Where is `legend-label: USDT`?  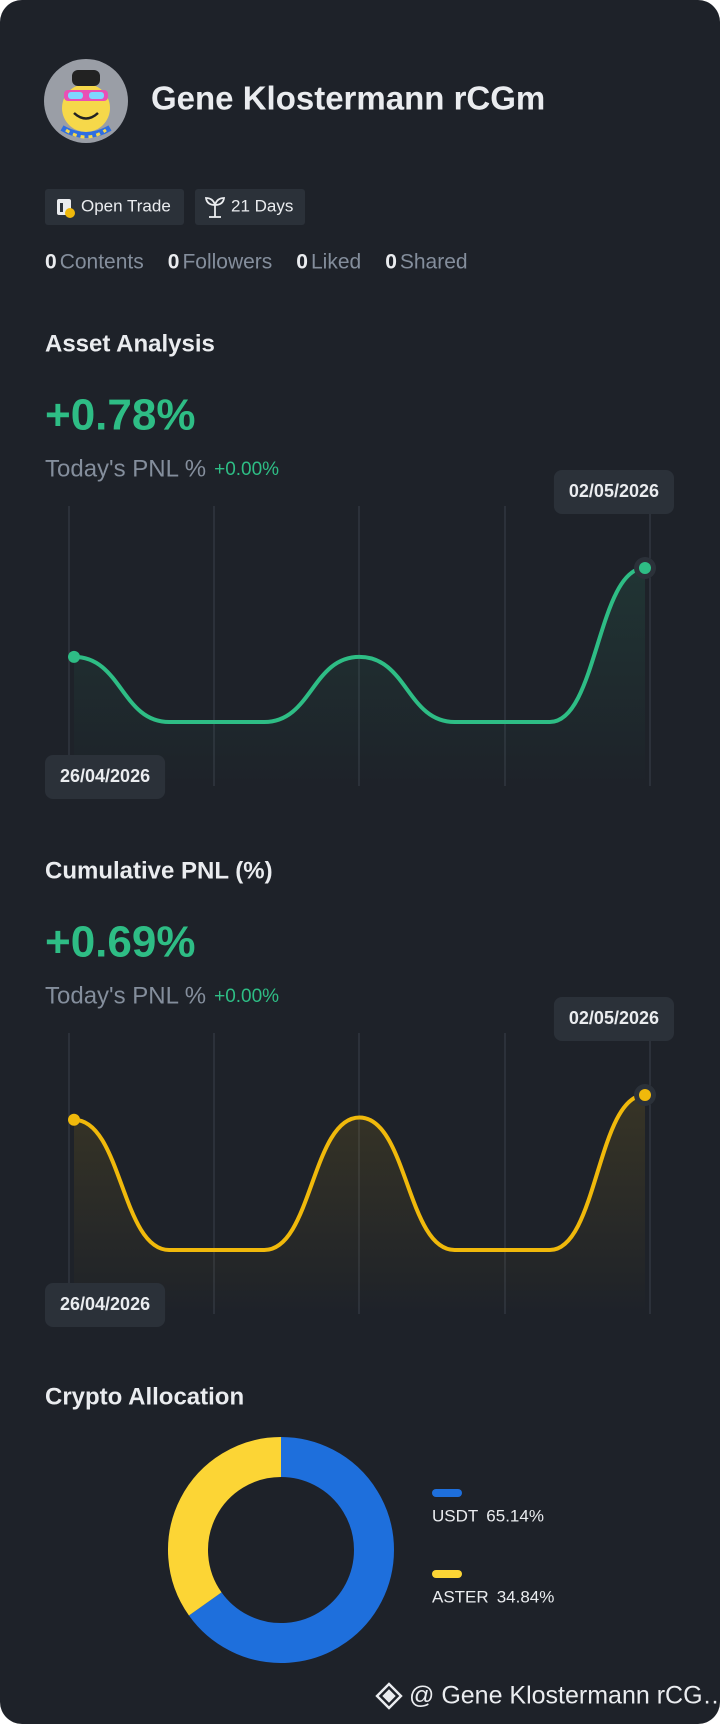 legend-label: USDT is located at coordinates (455, 1515).